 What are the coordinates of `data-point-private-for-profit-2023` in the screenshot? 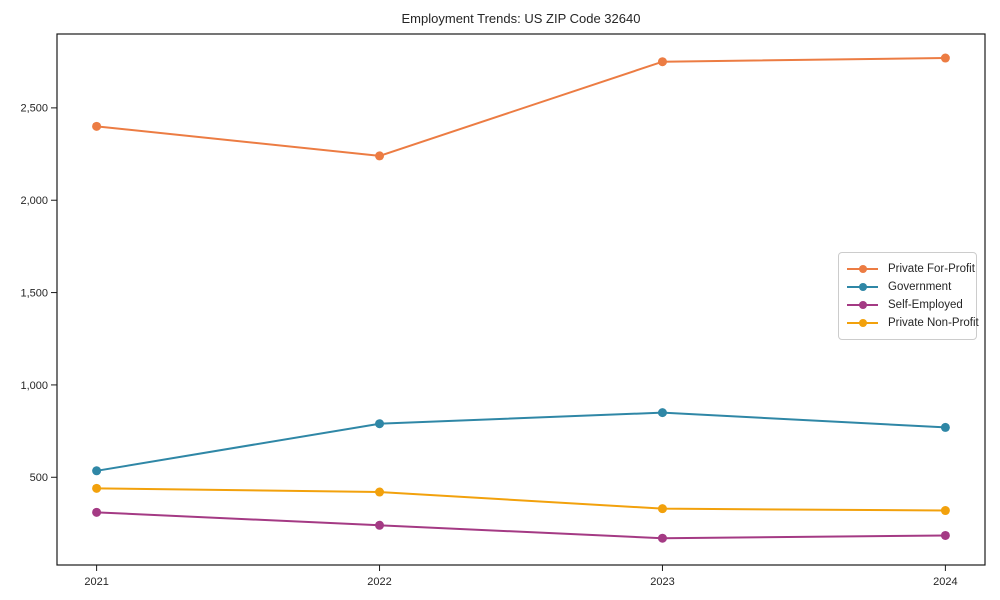 It's located at (662, 62).